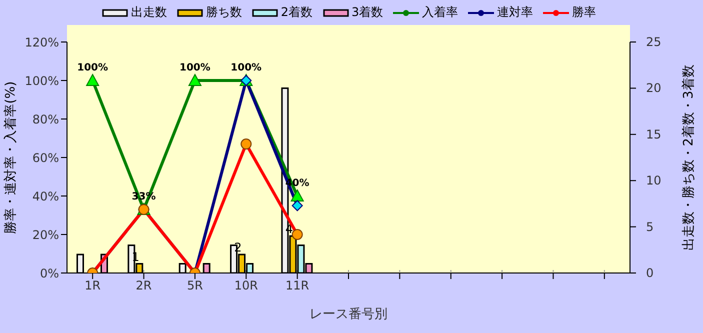 This screenshot has width=703, height=333. What do you see at coordinates (246, 285) in the screenshot?
I see `x-tick-label: 10R` at bounding box center [246, 285].